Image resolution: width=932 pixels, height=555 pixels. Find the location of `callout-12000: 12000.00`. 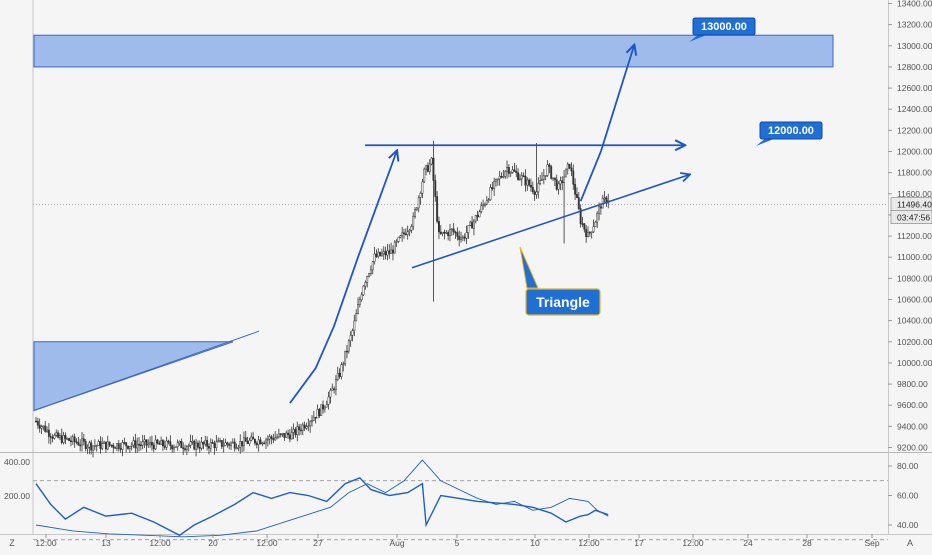

callout-12000: 12000.00 is located at coordinates (789, 133).